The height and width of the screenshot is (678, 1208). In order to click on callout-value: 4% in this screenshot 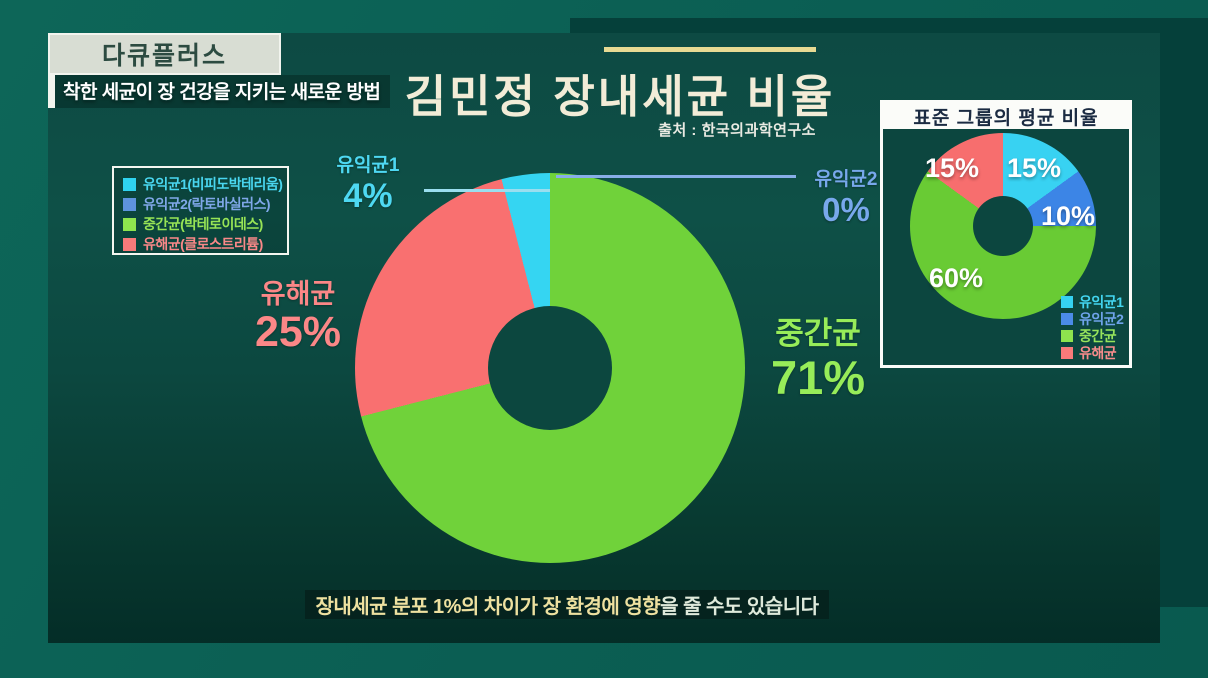, I will do `click(368, 195)`.